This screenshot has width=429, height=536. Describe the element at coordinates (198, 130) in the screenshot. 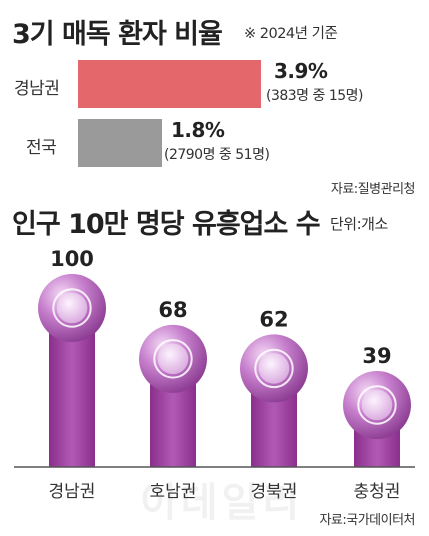

I see `hbar-value-label: 1.8%` at that location.